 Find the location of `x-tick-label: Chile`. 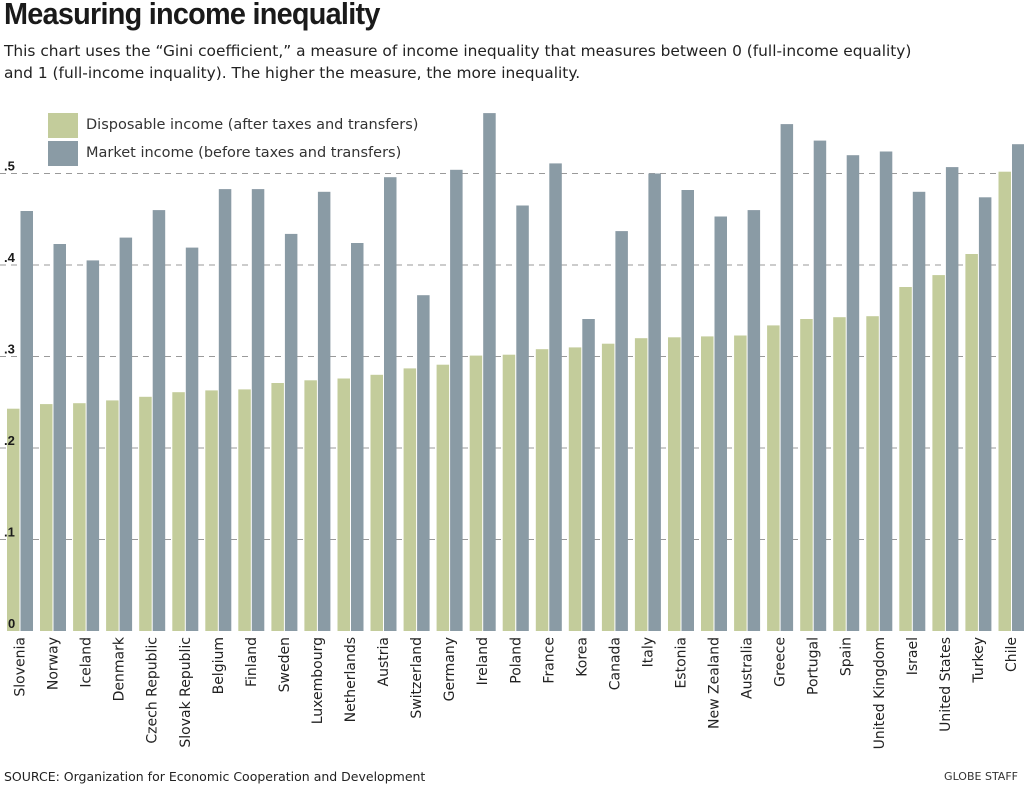

x-tick-label: Chile is located at coordinates (1012, 654).